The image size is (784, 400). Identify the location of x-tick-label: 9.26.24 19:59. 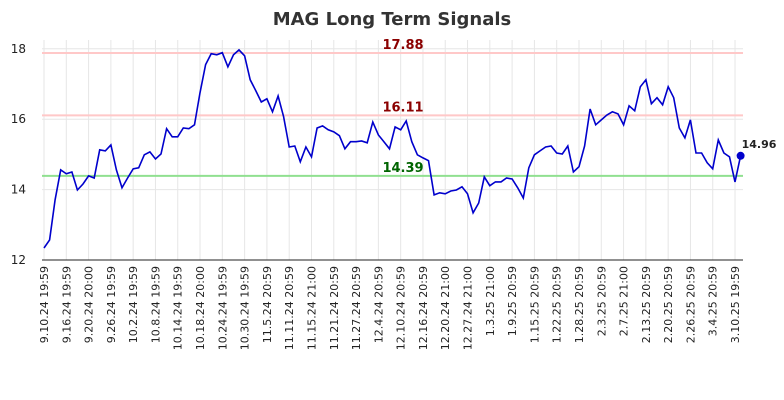
(111, 304).